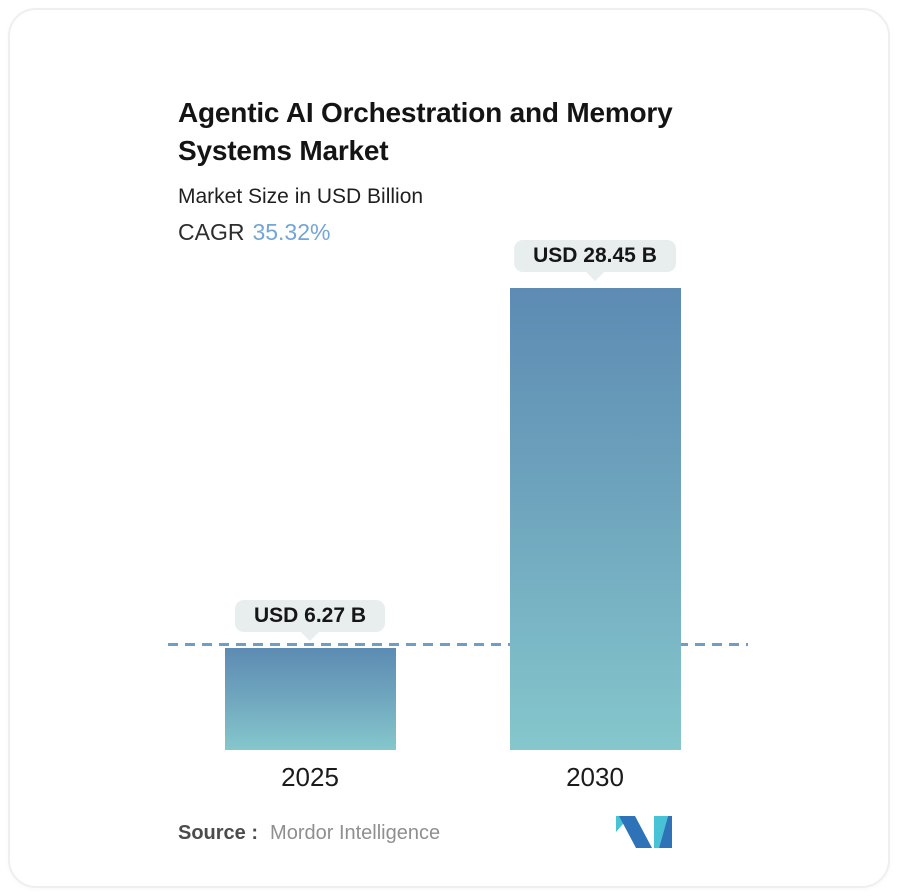 Image resolution: width=898 pixels, height=896 pixels. What do you see at coordinates (595, 777) in the screenshot?
I see `x-axis-label-2030: 2030` at bounding box center [595, 777].